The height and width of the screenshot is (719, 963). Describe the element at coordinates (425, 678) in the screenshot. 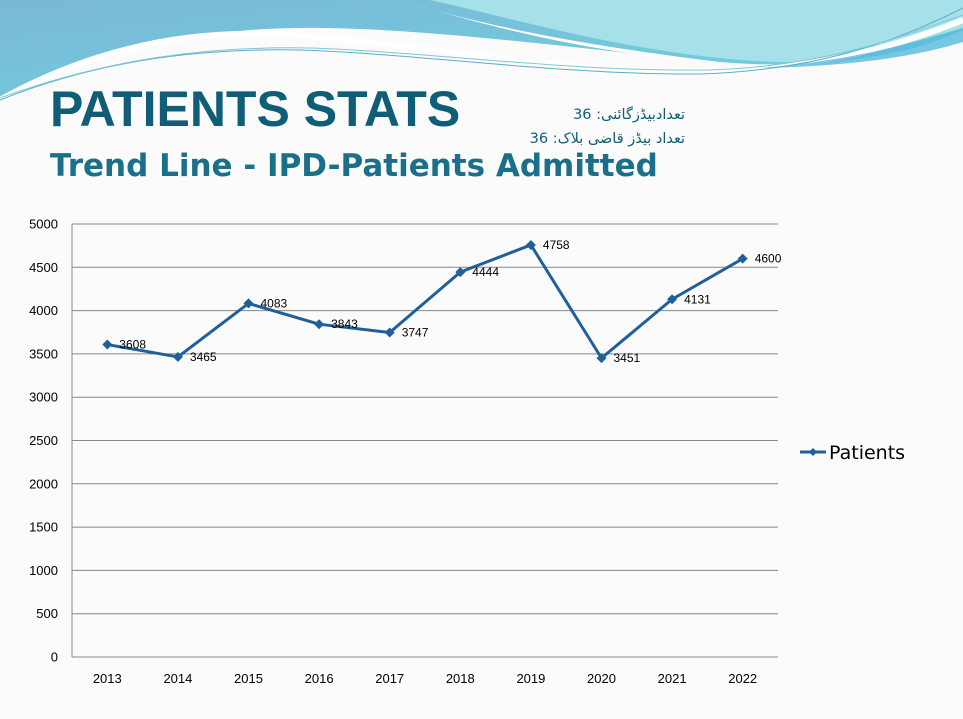

I see `x-axis-ticks: 2013 2014 2015 2016 2017 2018 2019 2020 2021 2022` at that location.